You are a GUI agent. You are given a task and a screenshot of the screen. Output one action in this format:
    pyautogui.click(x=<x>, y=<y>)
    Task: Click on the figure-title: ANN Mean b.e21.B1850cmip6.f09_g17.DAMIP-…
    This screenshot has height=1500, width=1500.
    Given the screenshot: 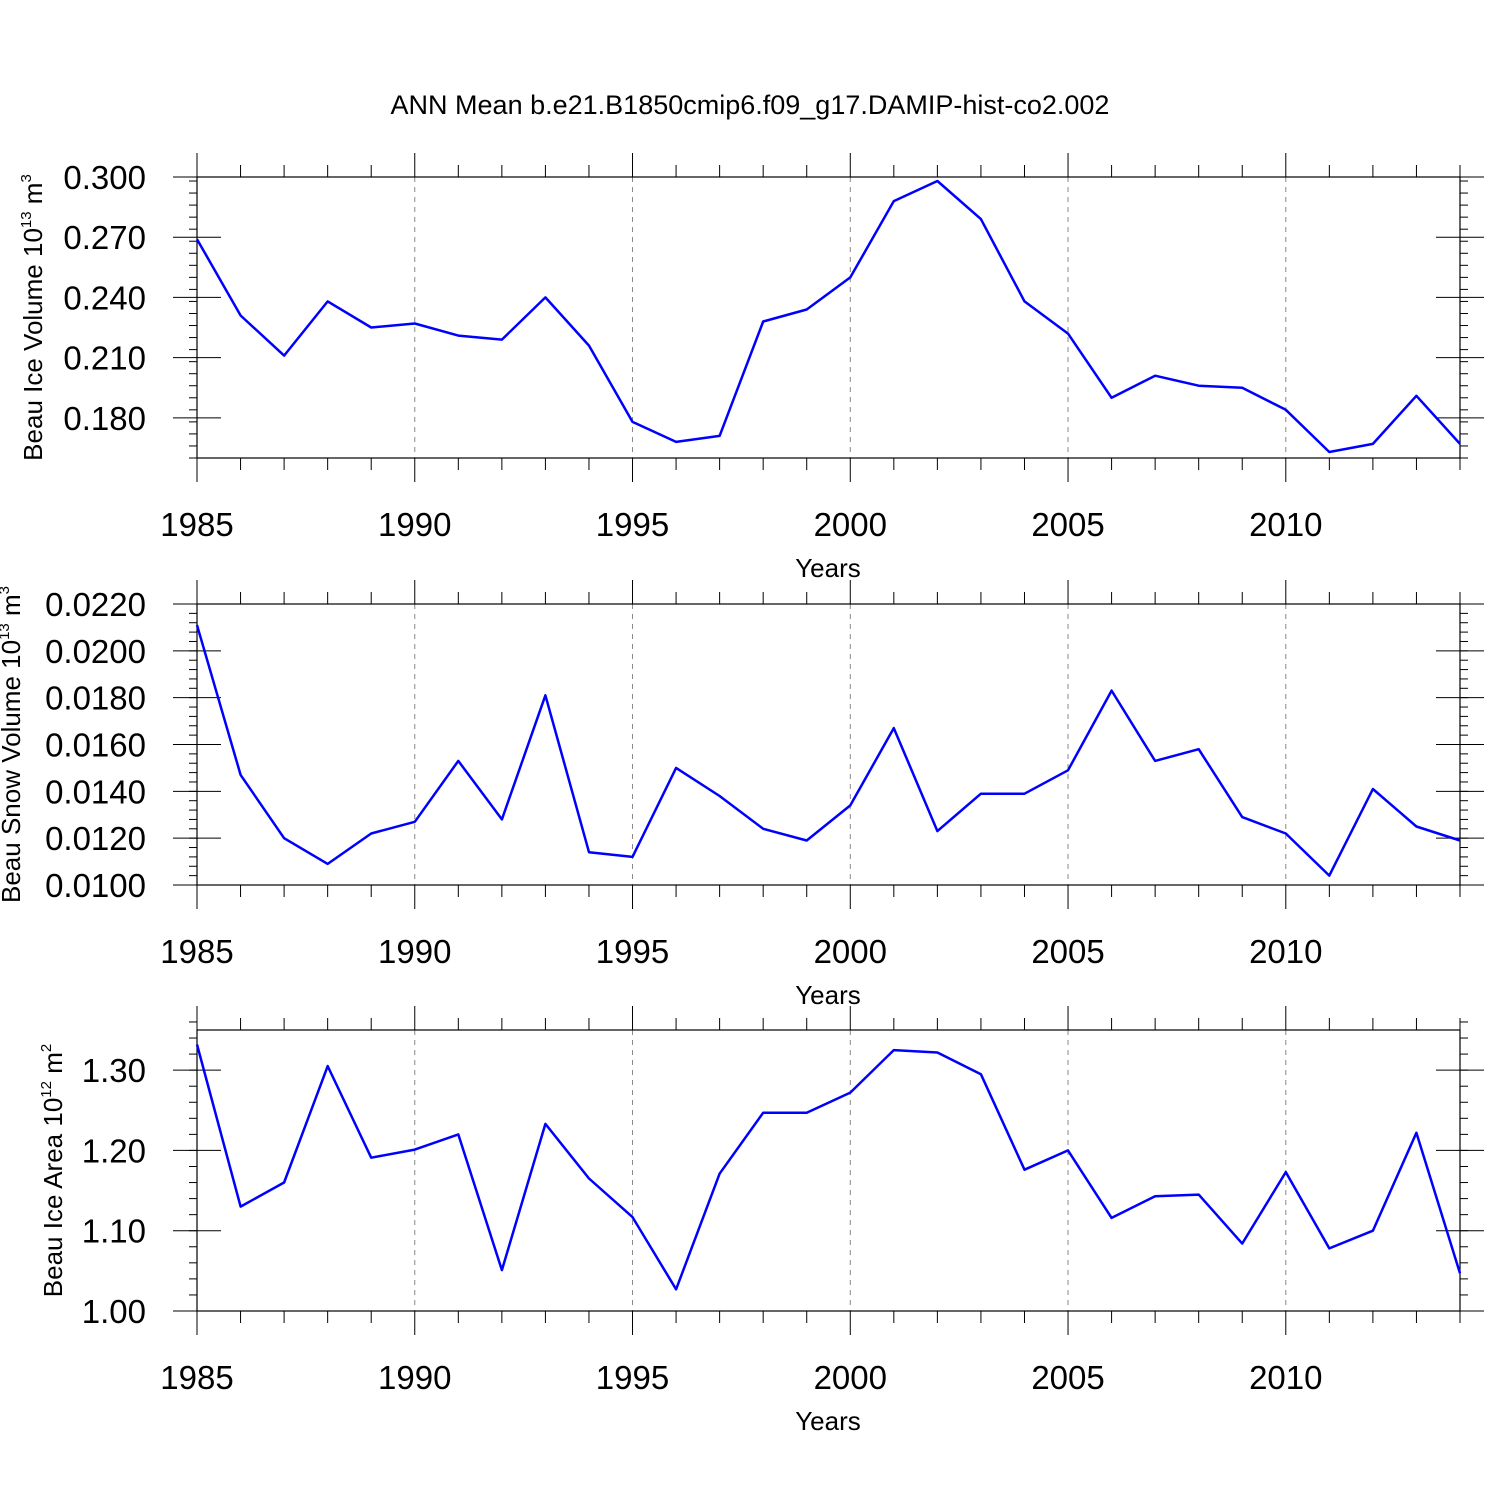 What is the action you would take?
    pyautogui.click(x=750, y=105)
    